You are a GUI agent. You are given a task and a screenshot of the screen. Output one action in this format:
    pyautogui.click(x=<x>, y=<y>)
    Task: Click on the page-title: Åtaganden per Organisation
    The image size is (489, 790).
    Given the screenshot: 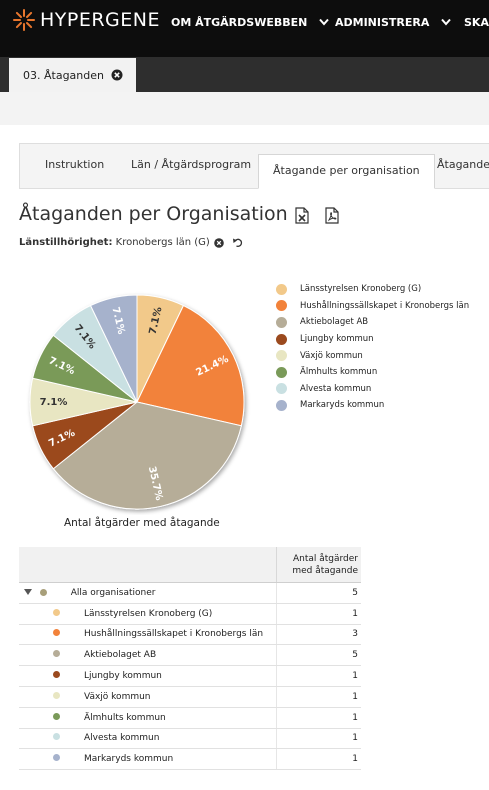 What is the action you would take?
    pyautogui.click(x=153, y=214)
    